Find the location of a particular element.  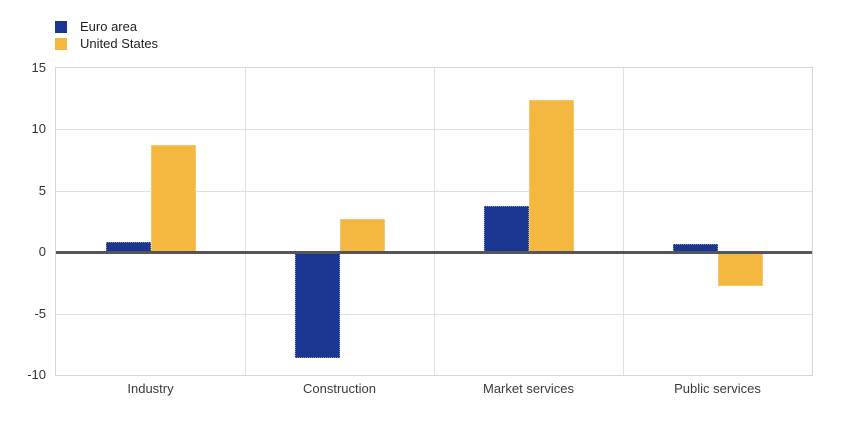

bar-euro-area-market-services is located at coordinates (506, 229).